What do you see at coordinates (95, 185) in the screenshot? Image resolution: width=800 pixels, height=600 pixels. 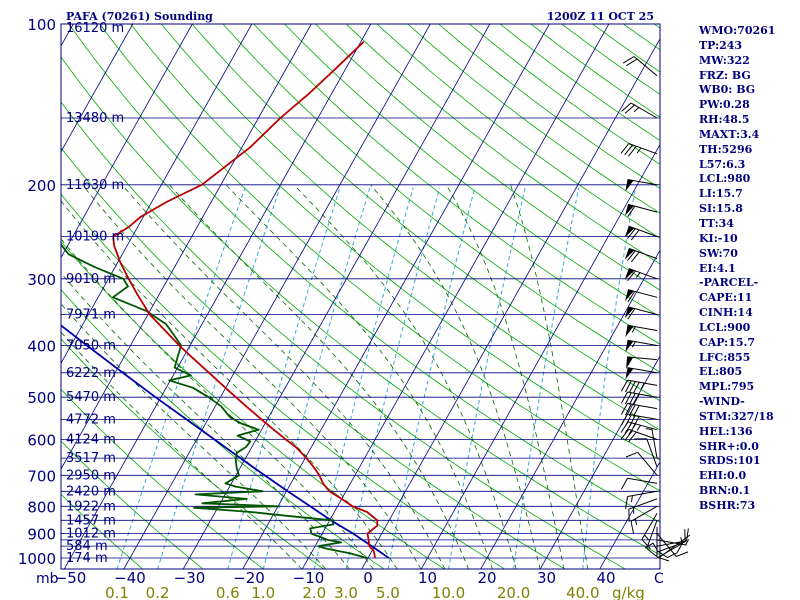 I see `height-label: 11630 m` at bounding box center [95, 185].